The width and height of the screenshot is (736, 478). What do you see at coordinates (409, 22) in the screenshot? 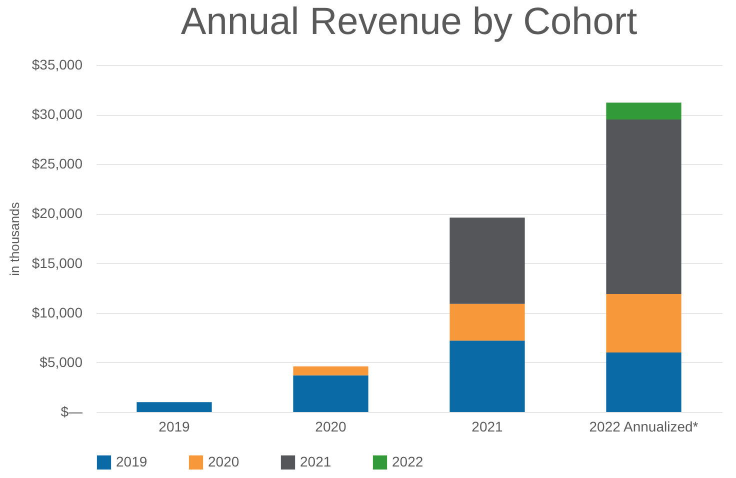
I see `chart-title: Annual Revenue by Cohort` at bounding box center [409, 22].